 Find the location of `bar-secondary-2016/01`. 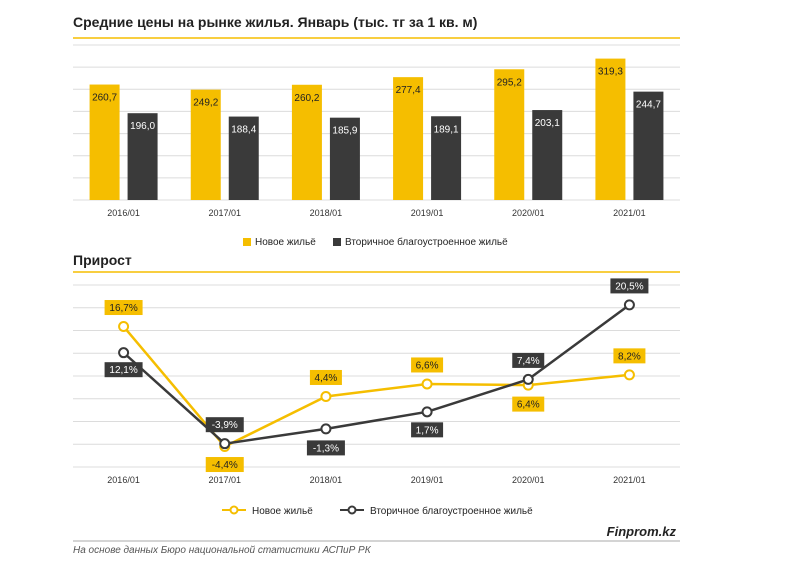

bar-secondary-2016/01 is located at coordinates (142, 156).